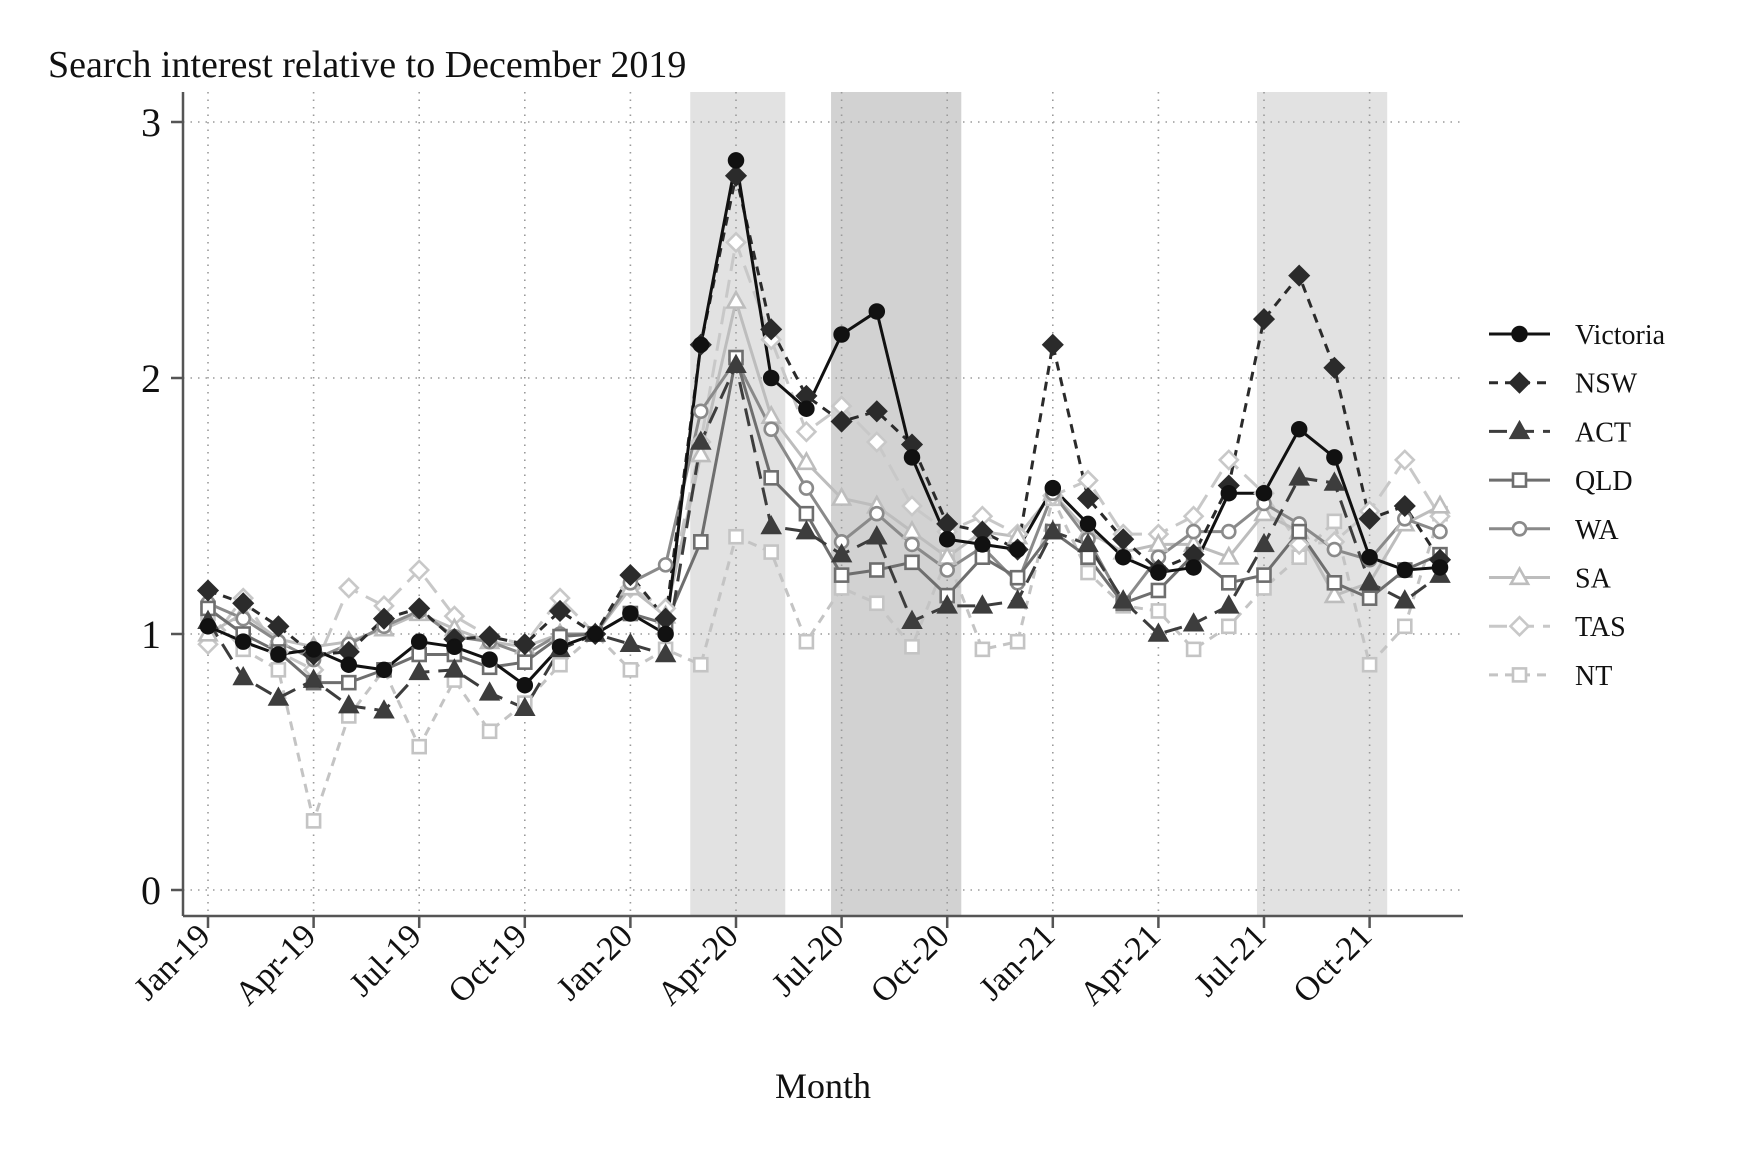 This screenshot has height=1163, width=1744. I want to click on legend-item-sa: SA, so click(1550, 579).